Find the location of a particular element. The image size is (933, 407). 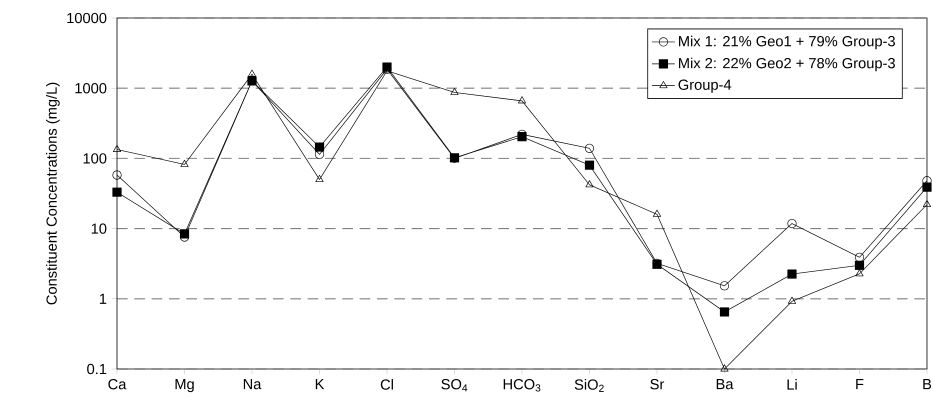

x-tick-label: B is located at coordinates (927, 384).